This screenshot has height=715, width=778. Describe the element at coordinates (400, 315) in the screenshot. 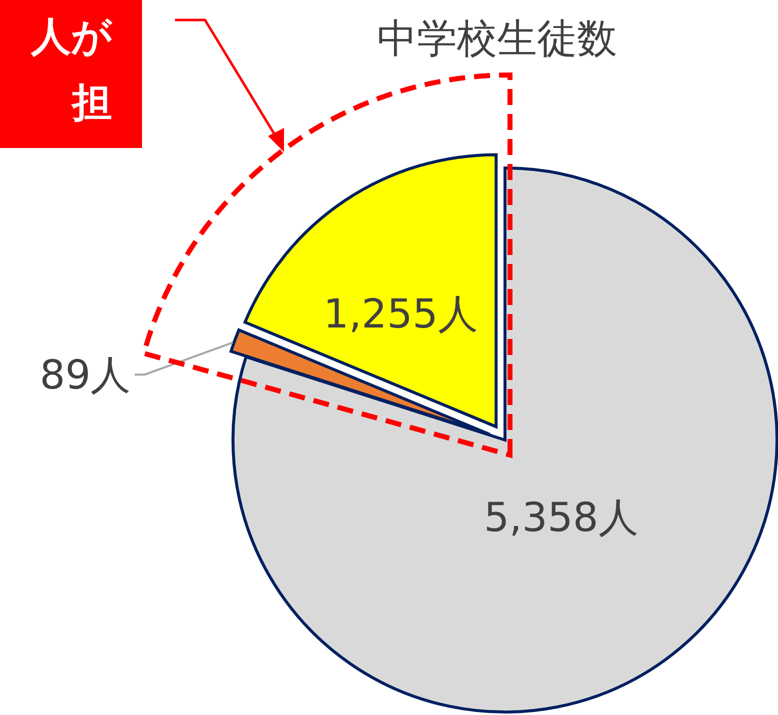

I see `data-label: 1,255人` at that location.